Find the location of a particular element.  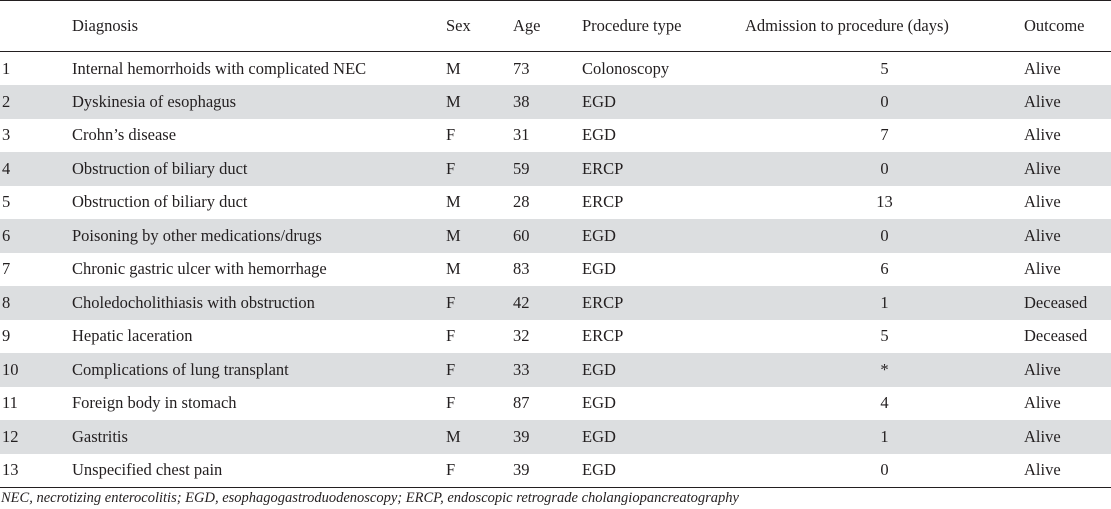

cell-no: 13 is located at coordinates (10, 469).